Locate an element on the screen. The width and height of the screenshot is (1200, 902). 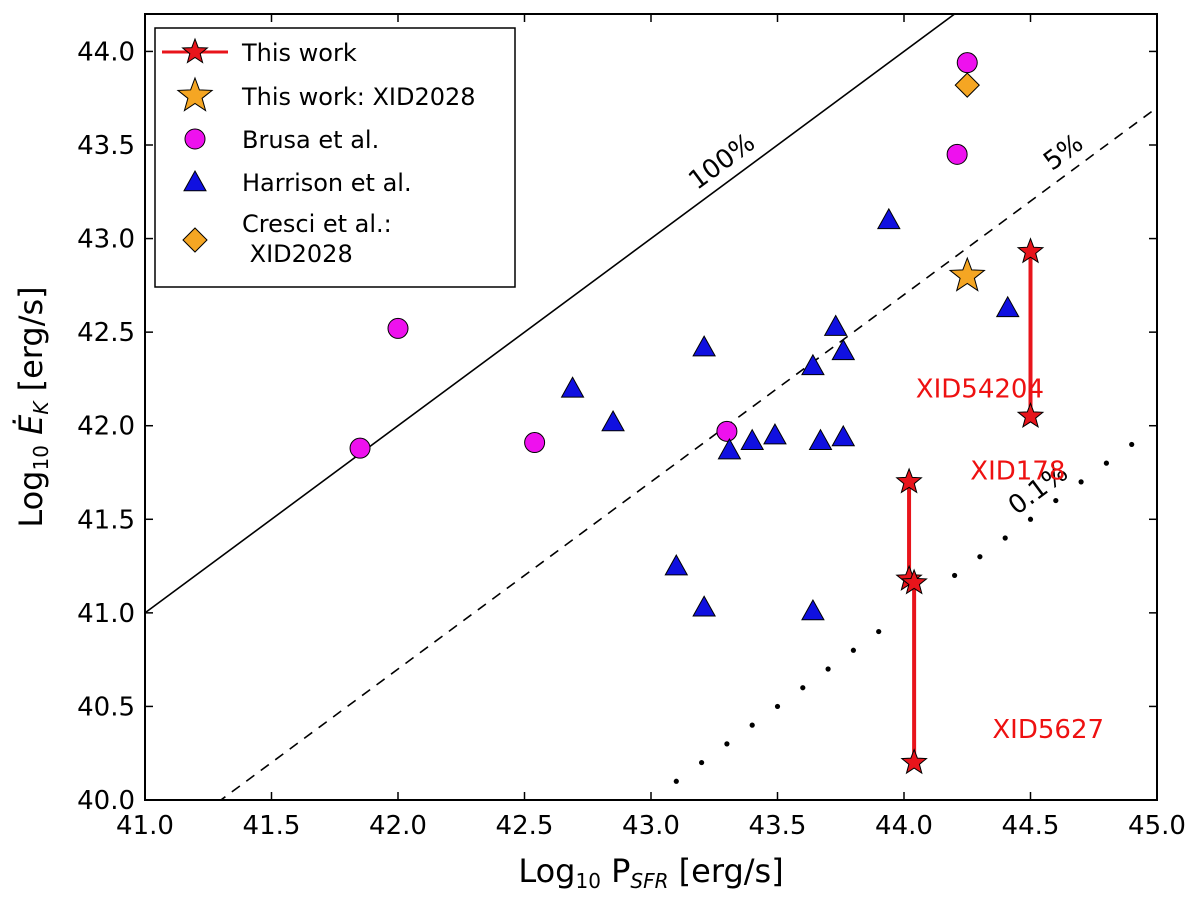
x-tick-label: 43.0 is located at coordinates (651, 826).